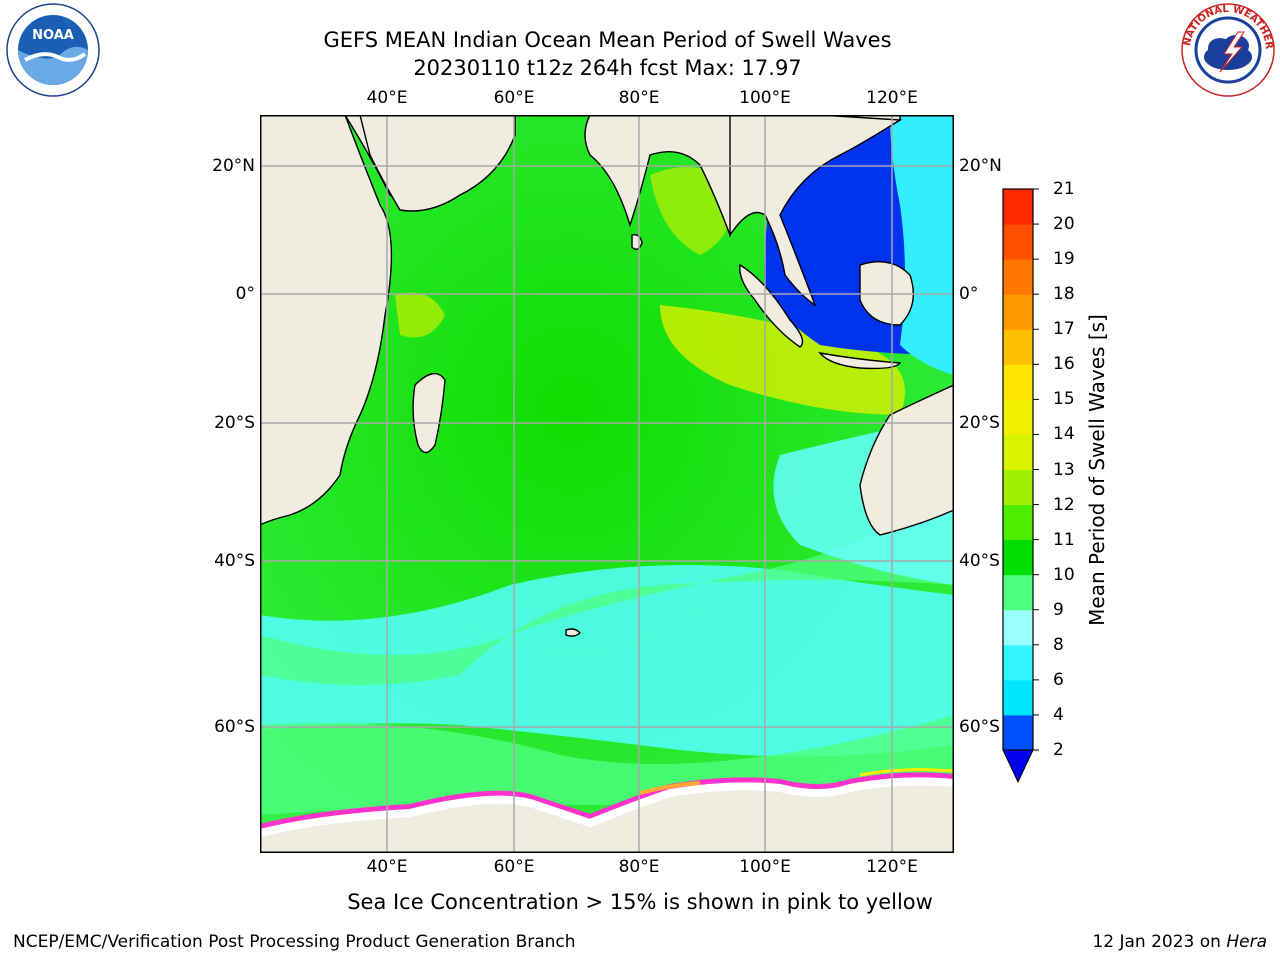 The width and height of the screenshot is (1280, 960). What do you see at coordinates (1064, 434) in the screenshot?
I see `colorbar-tick-label: 14` at bounding box center [1064, 434].